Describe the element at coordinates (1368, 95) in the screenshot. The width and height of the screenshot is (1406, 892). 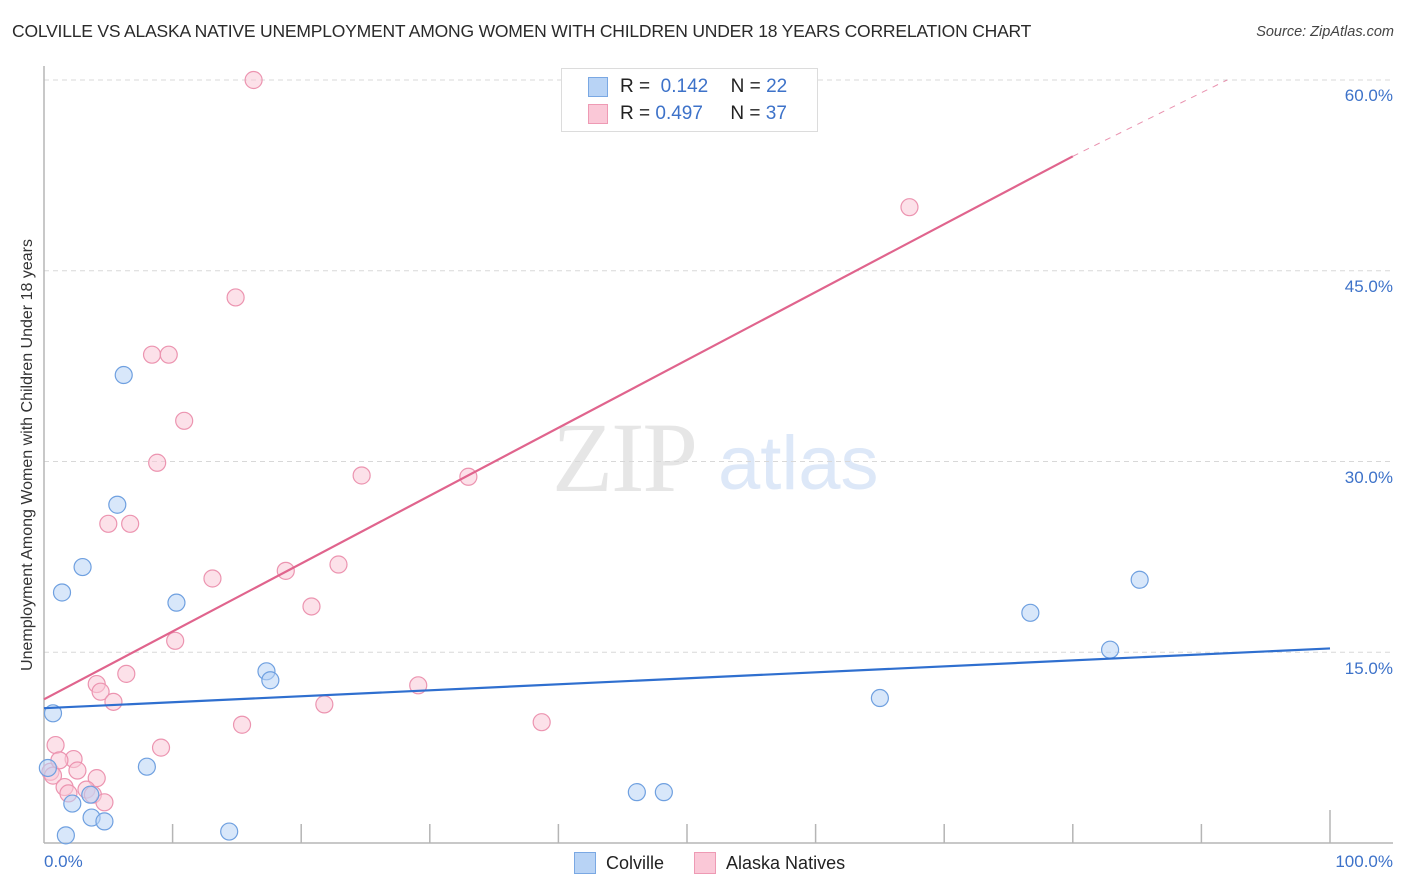
I see `y-tick-60: 60.0%` at that location.